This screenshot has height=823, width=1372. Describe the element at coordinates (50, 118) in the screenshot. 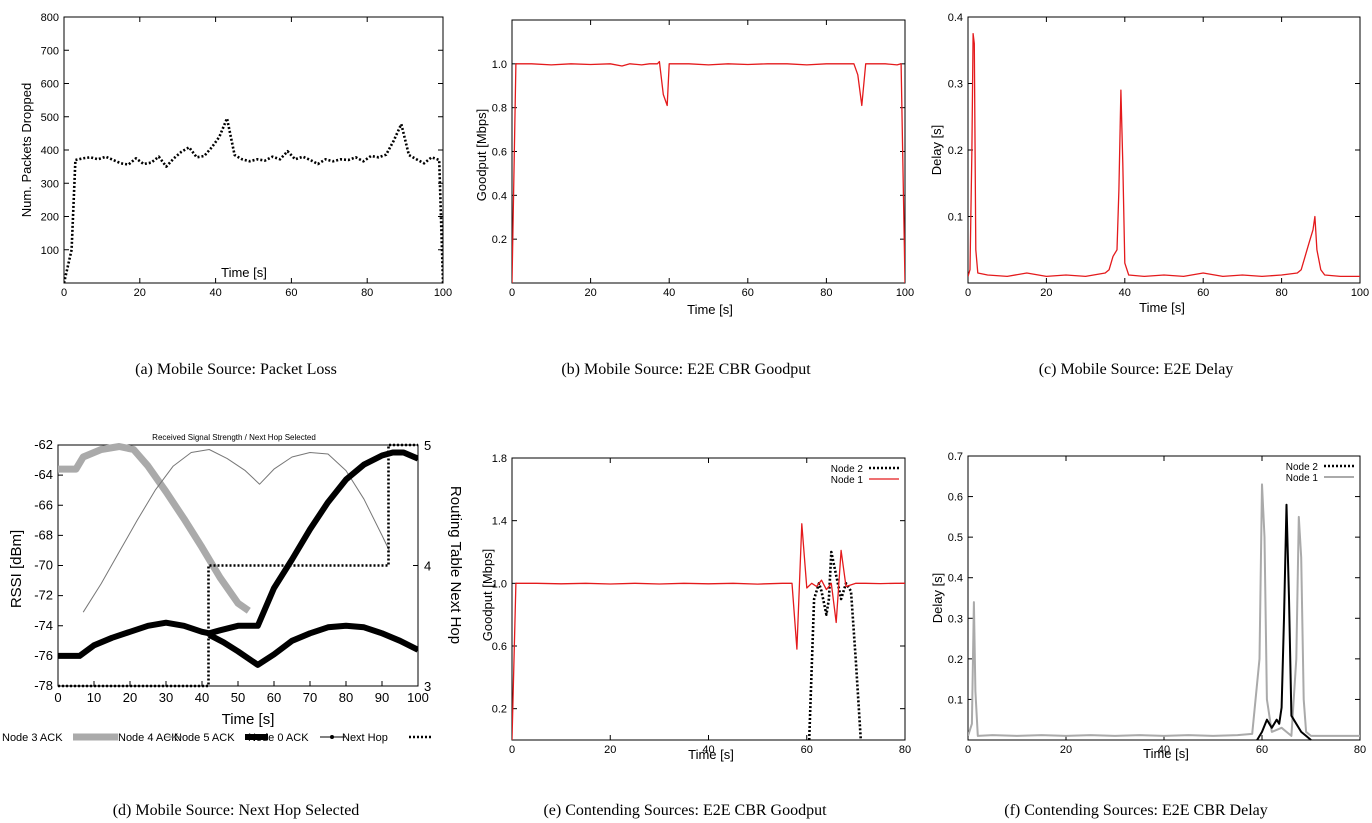

I see `y-tick-label: 500` at that location.